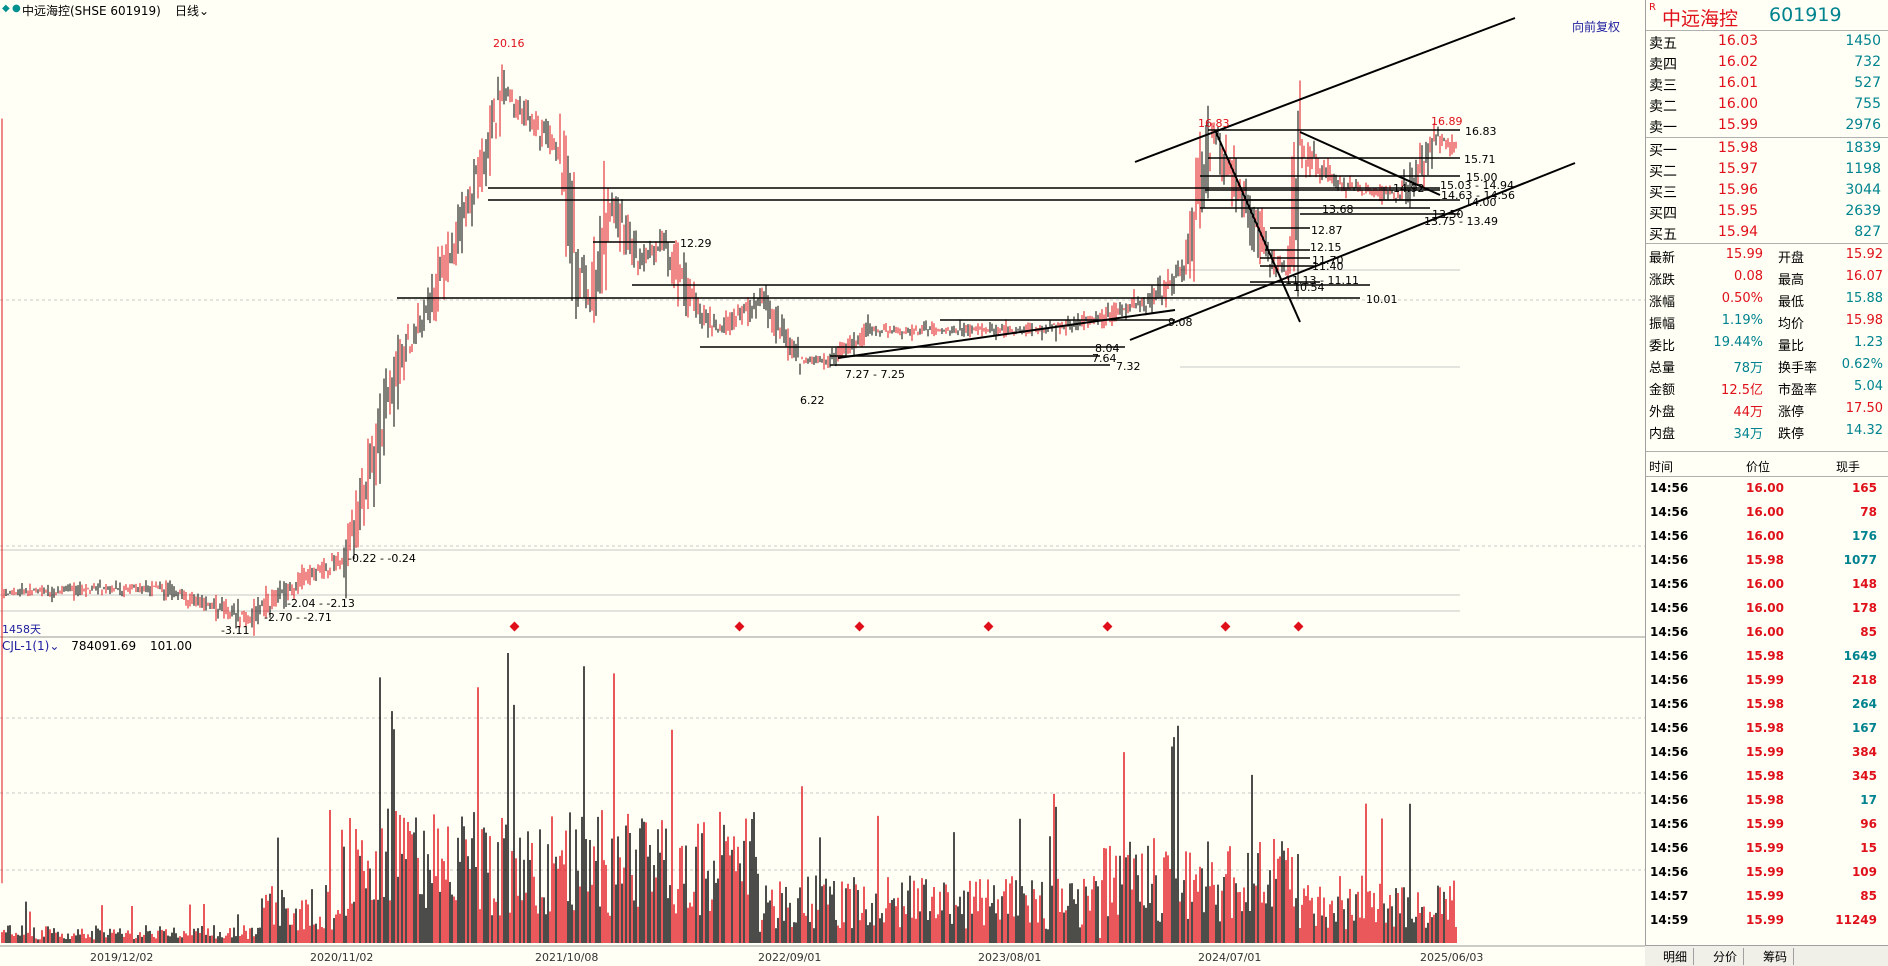 The width and height of the screenshot is (1888, 966). Describe the element at coordinates (1738, 125) in the screenshot. I see `ask-price: 15.99` at that location.